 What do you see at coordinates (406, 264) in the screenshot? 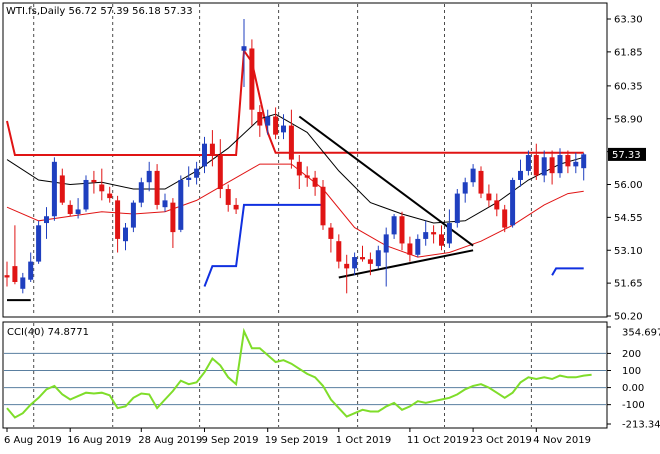
I see `ascending-trendline` at bounding box center [406, 264].